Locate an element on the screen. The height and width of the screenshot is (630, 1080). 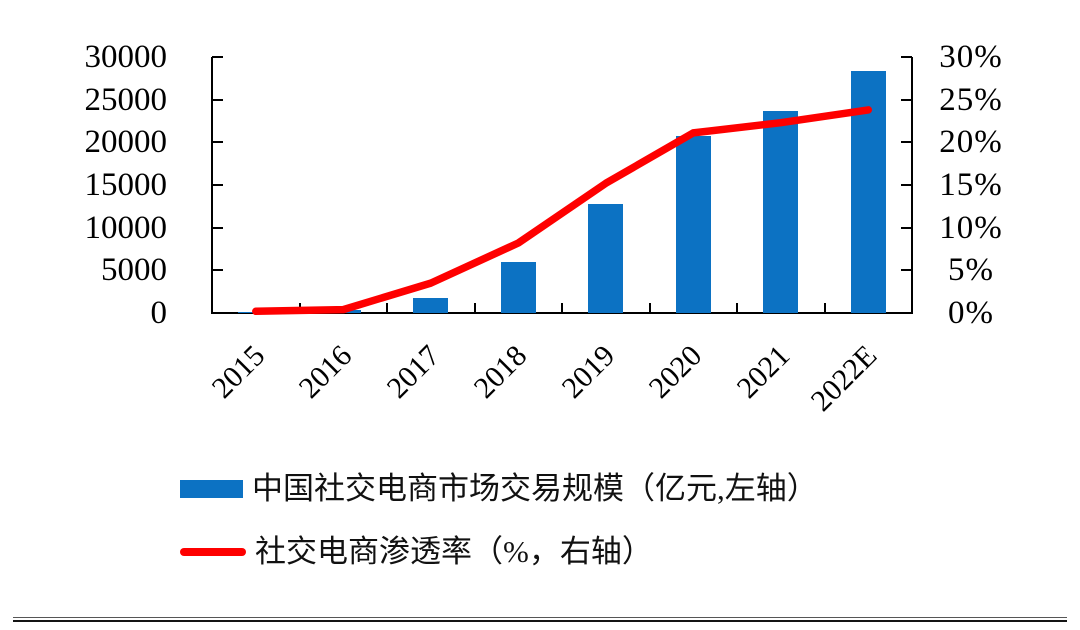
y-axis-left-label: 0 is located at coordinates (159, 313).